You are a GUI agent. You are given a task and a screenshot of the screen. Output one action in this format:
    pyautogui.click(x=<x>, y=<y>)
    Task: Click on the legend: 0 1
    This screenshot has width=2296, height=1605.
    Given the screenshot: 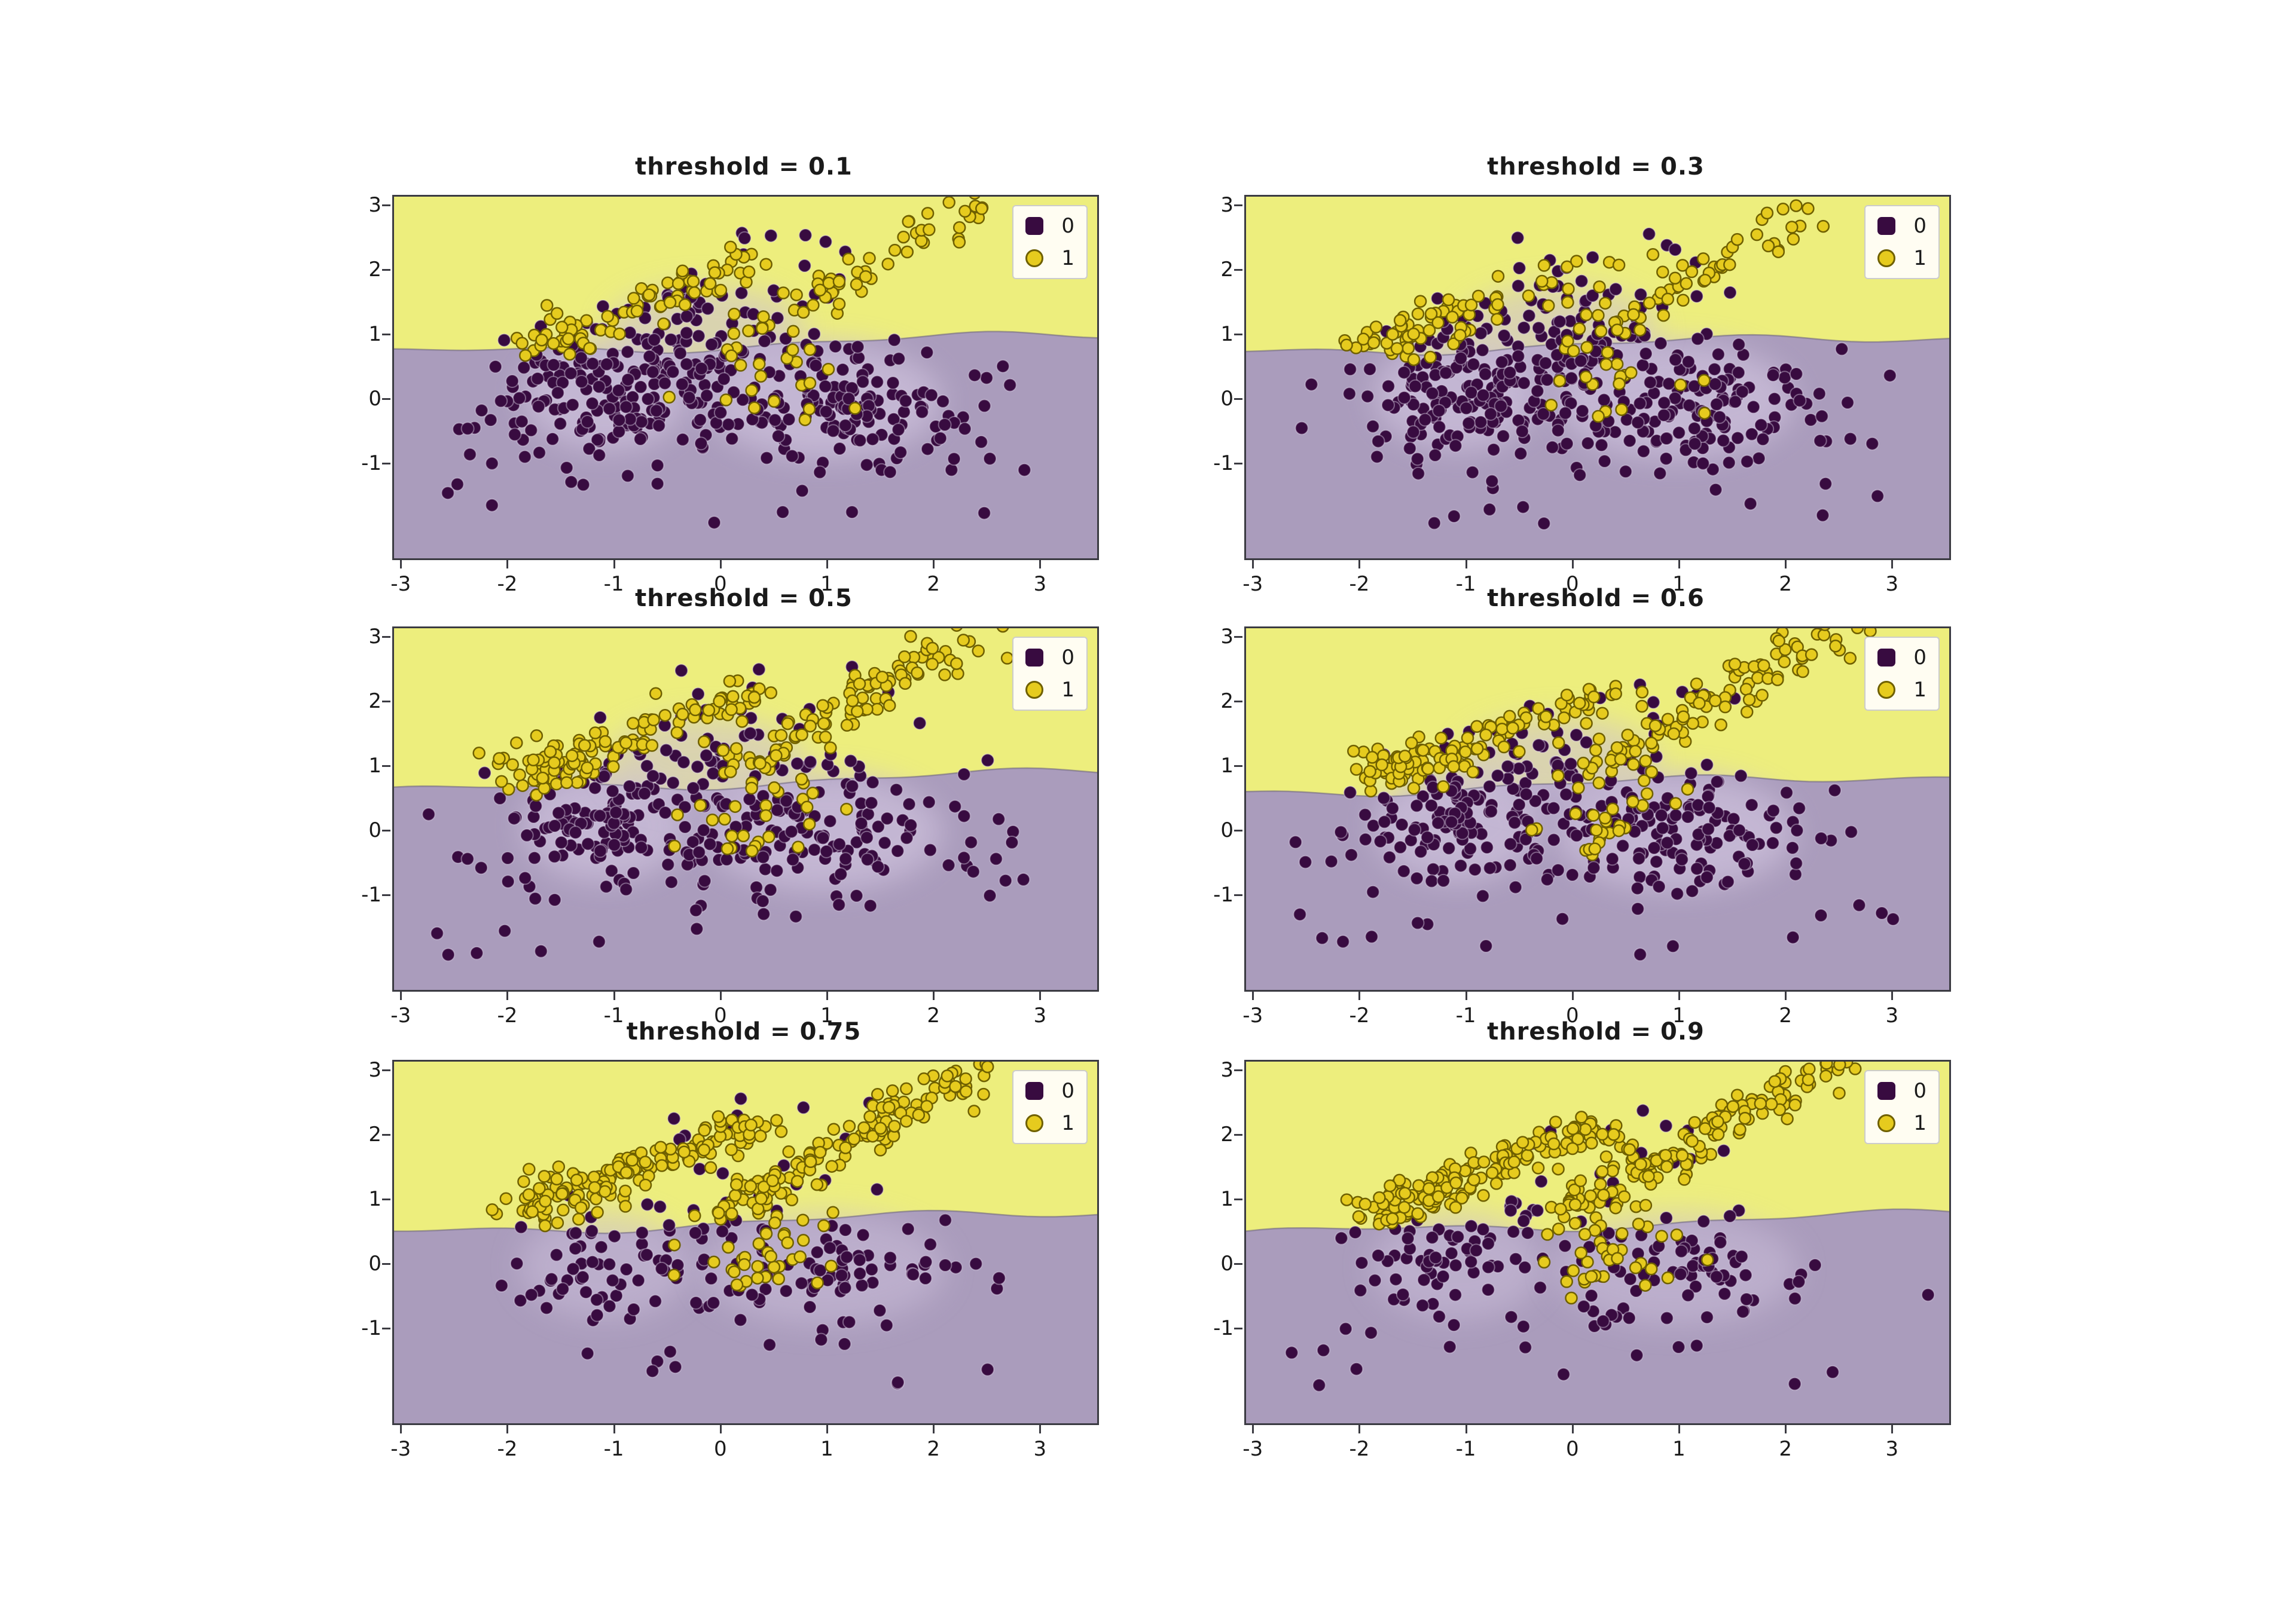 What is the action you would take?
    pyautogui.click(x=1902, y=242)
    